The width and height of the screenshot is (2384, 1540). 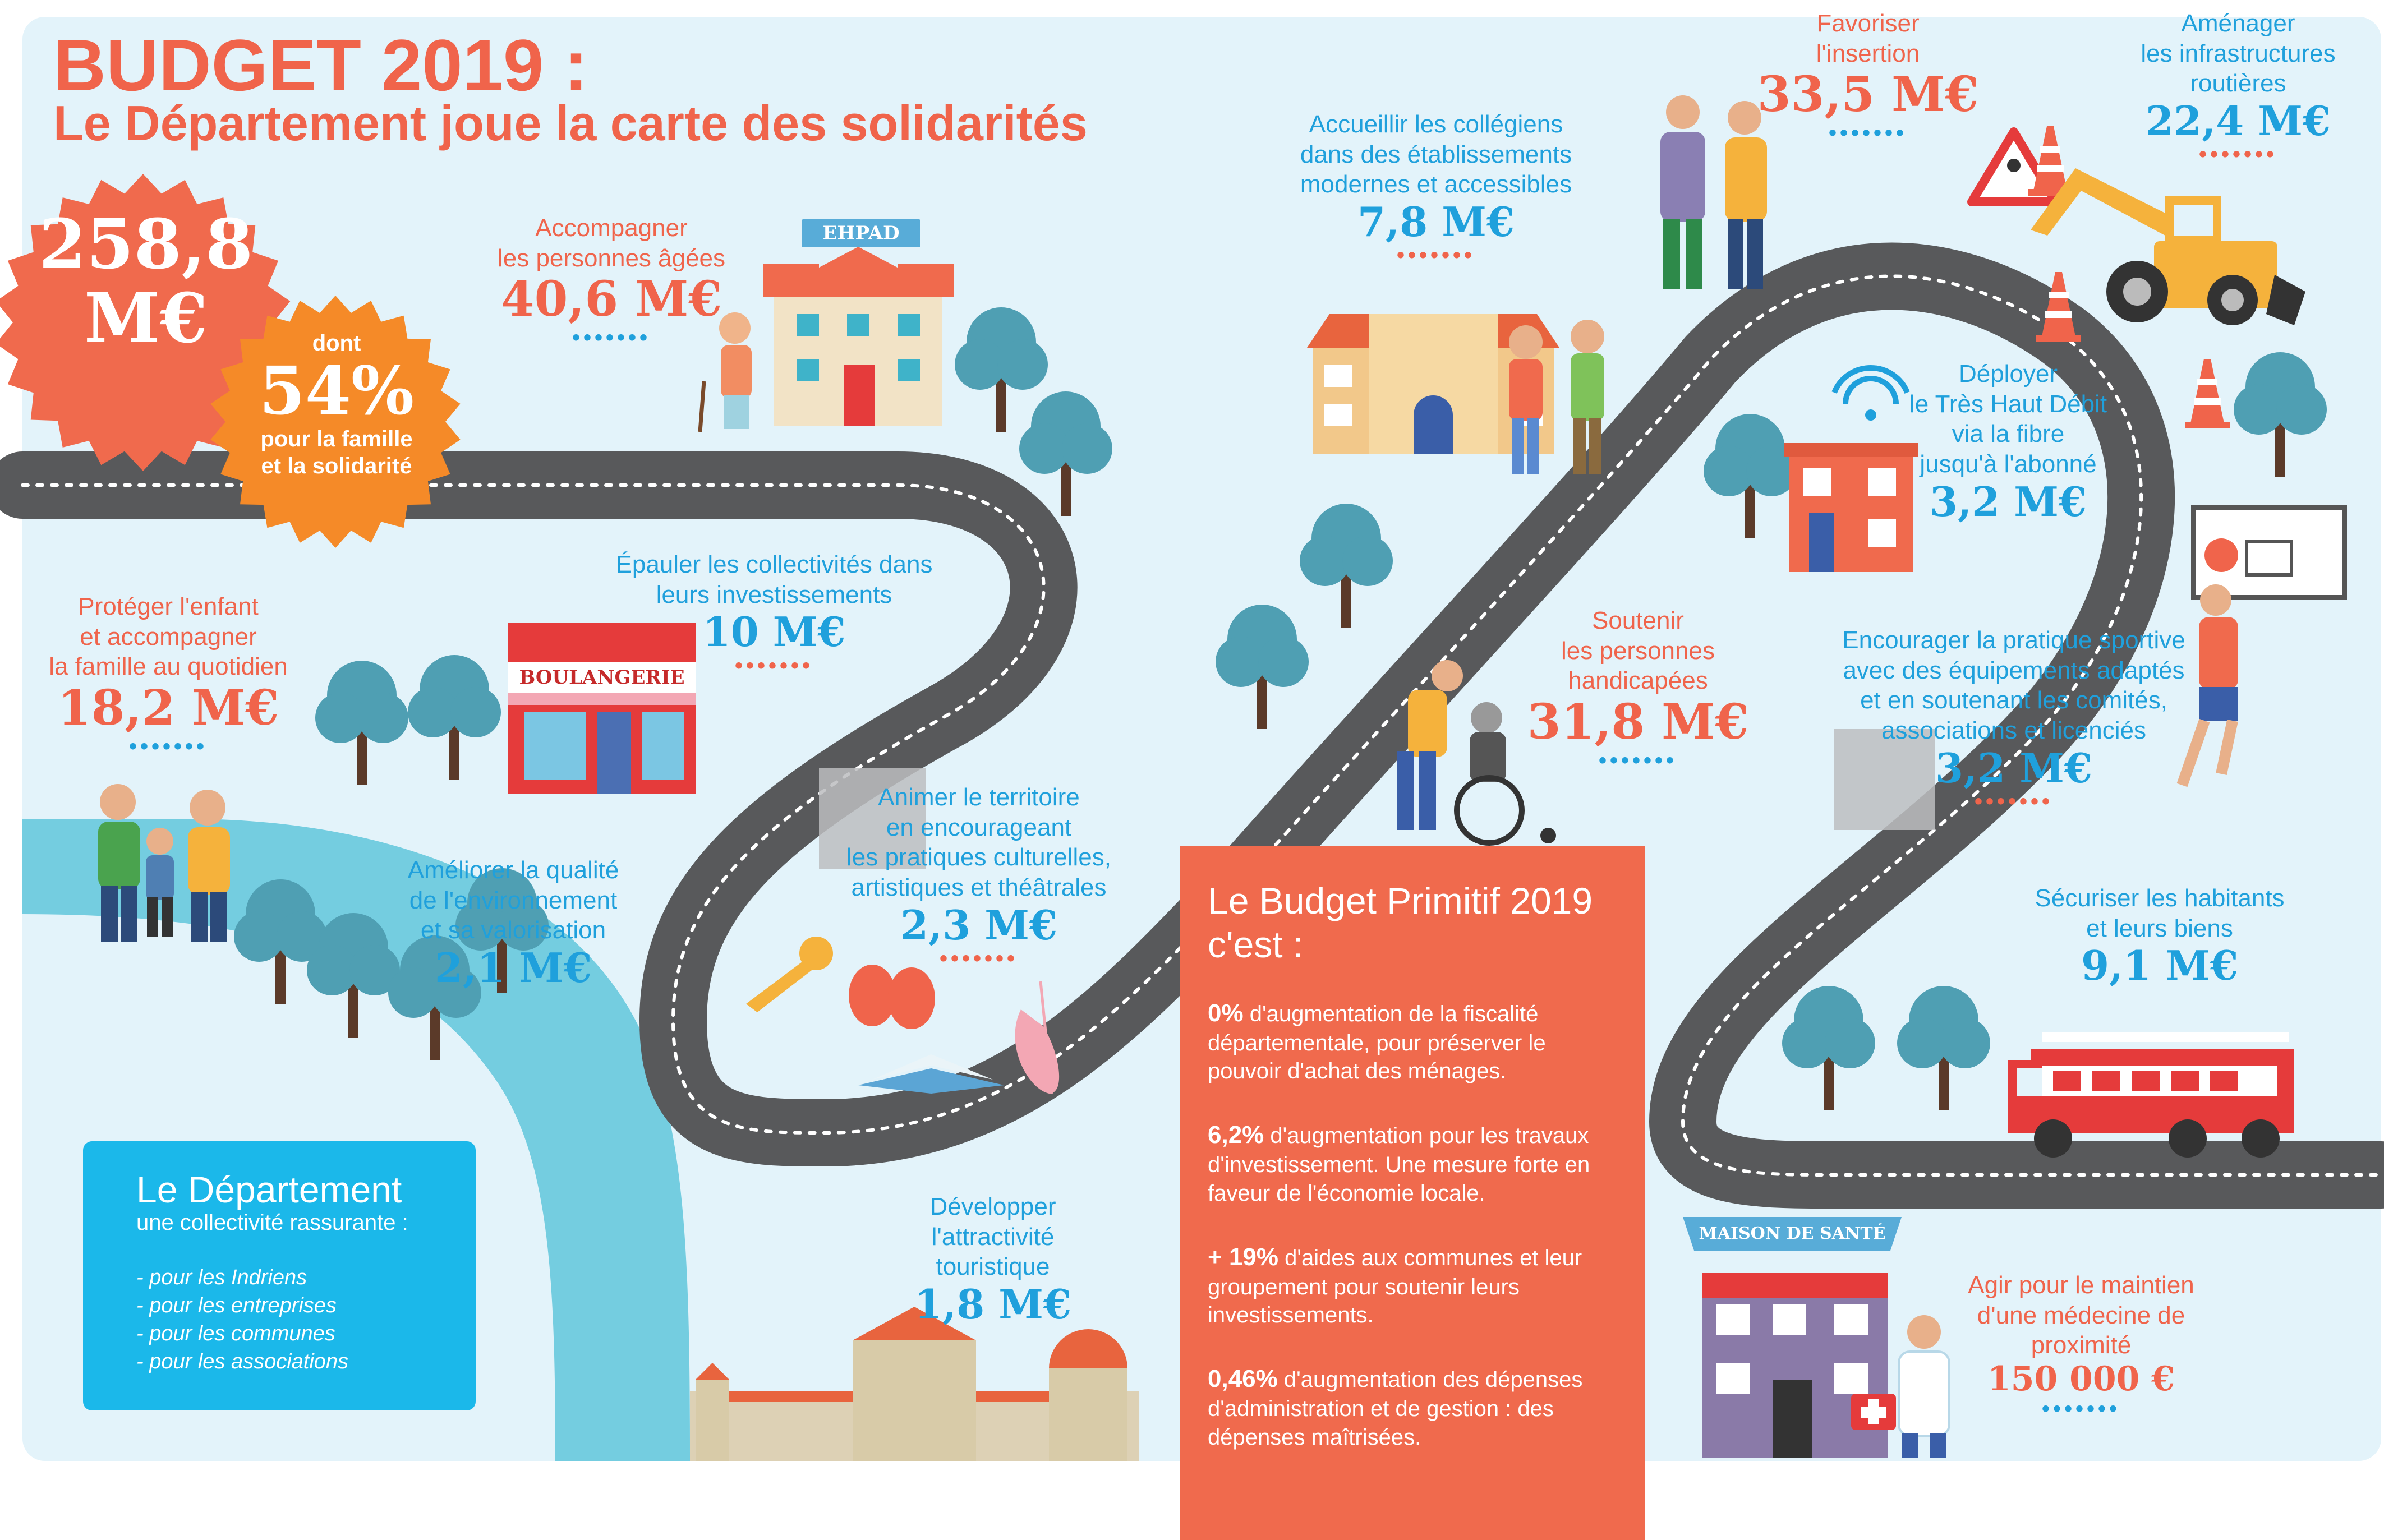 What do you see at coordinates (2081, 1285) in the screenshot?
I see `item-label: Agir pour le maintien` at bounding box center [2081, 1285].